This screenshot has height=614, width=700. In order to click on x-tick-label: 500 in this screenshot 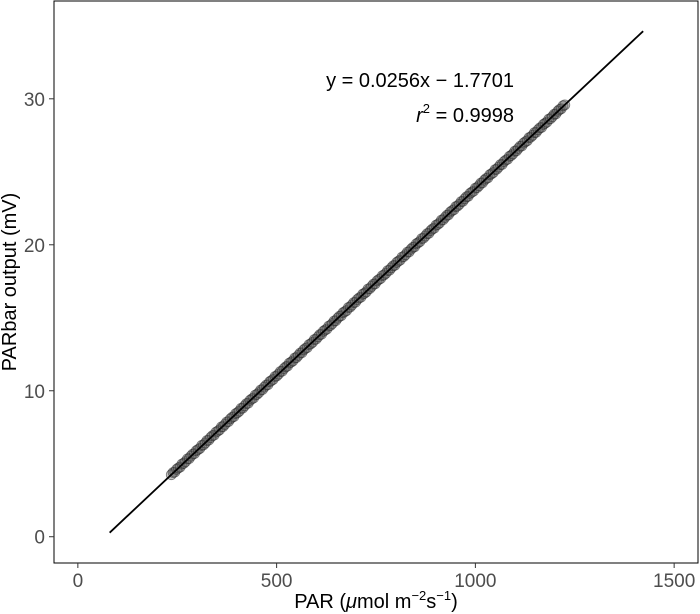, I will do `click(277, 581)`.